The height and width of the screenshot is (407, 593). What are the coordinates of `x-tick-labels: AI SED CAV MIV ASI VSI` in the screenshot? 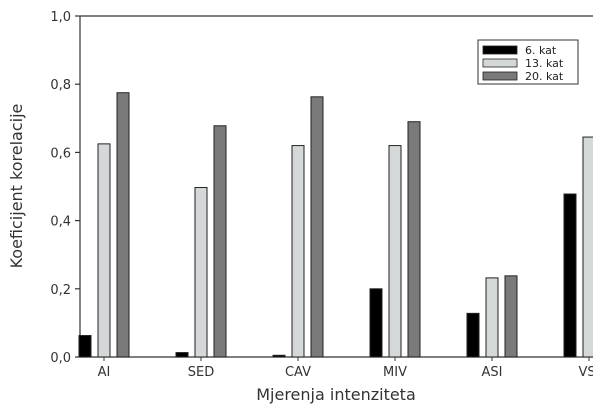 It's located at (345, 368).